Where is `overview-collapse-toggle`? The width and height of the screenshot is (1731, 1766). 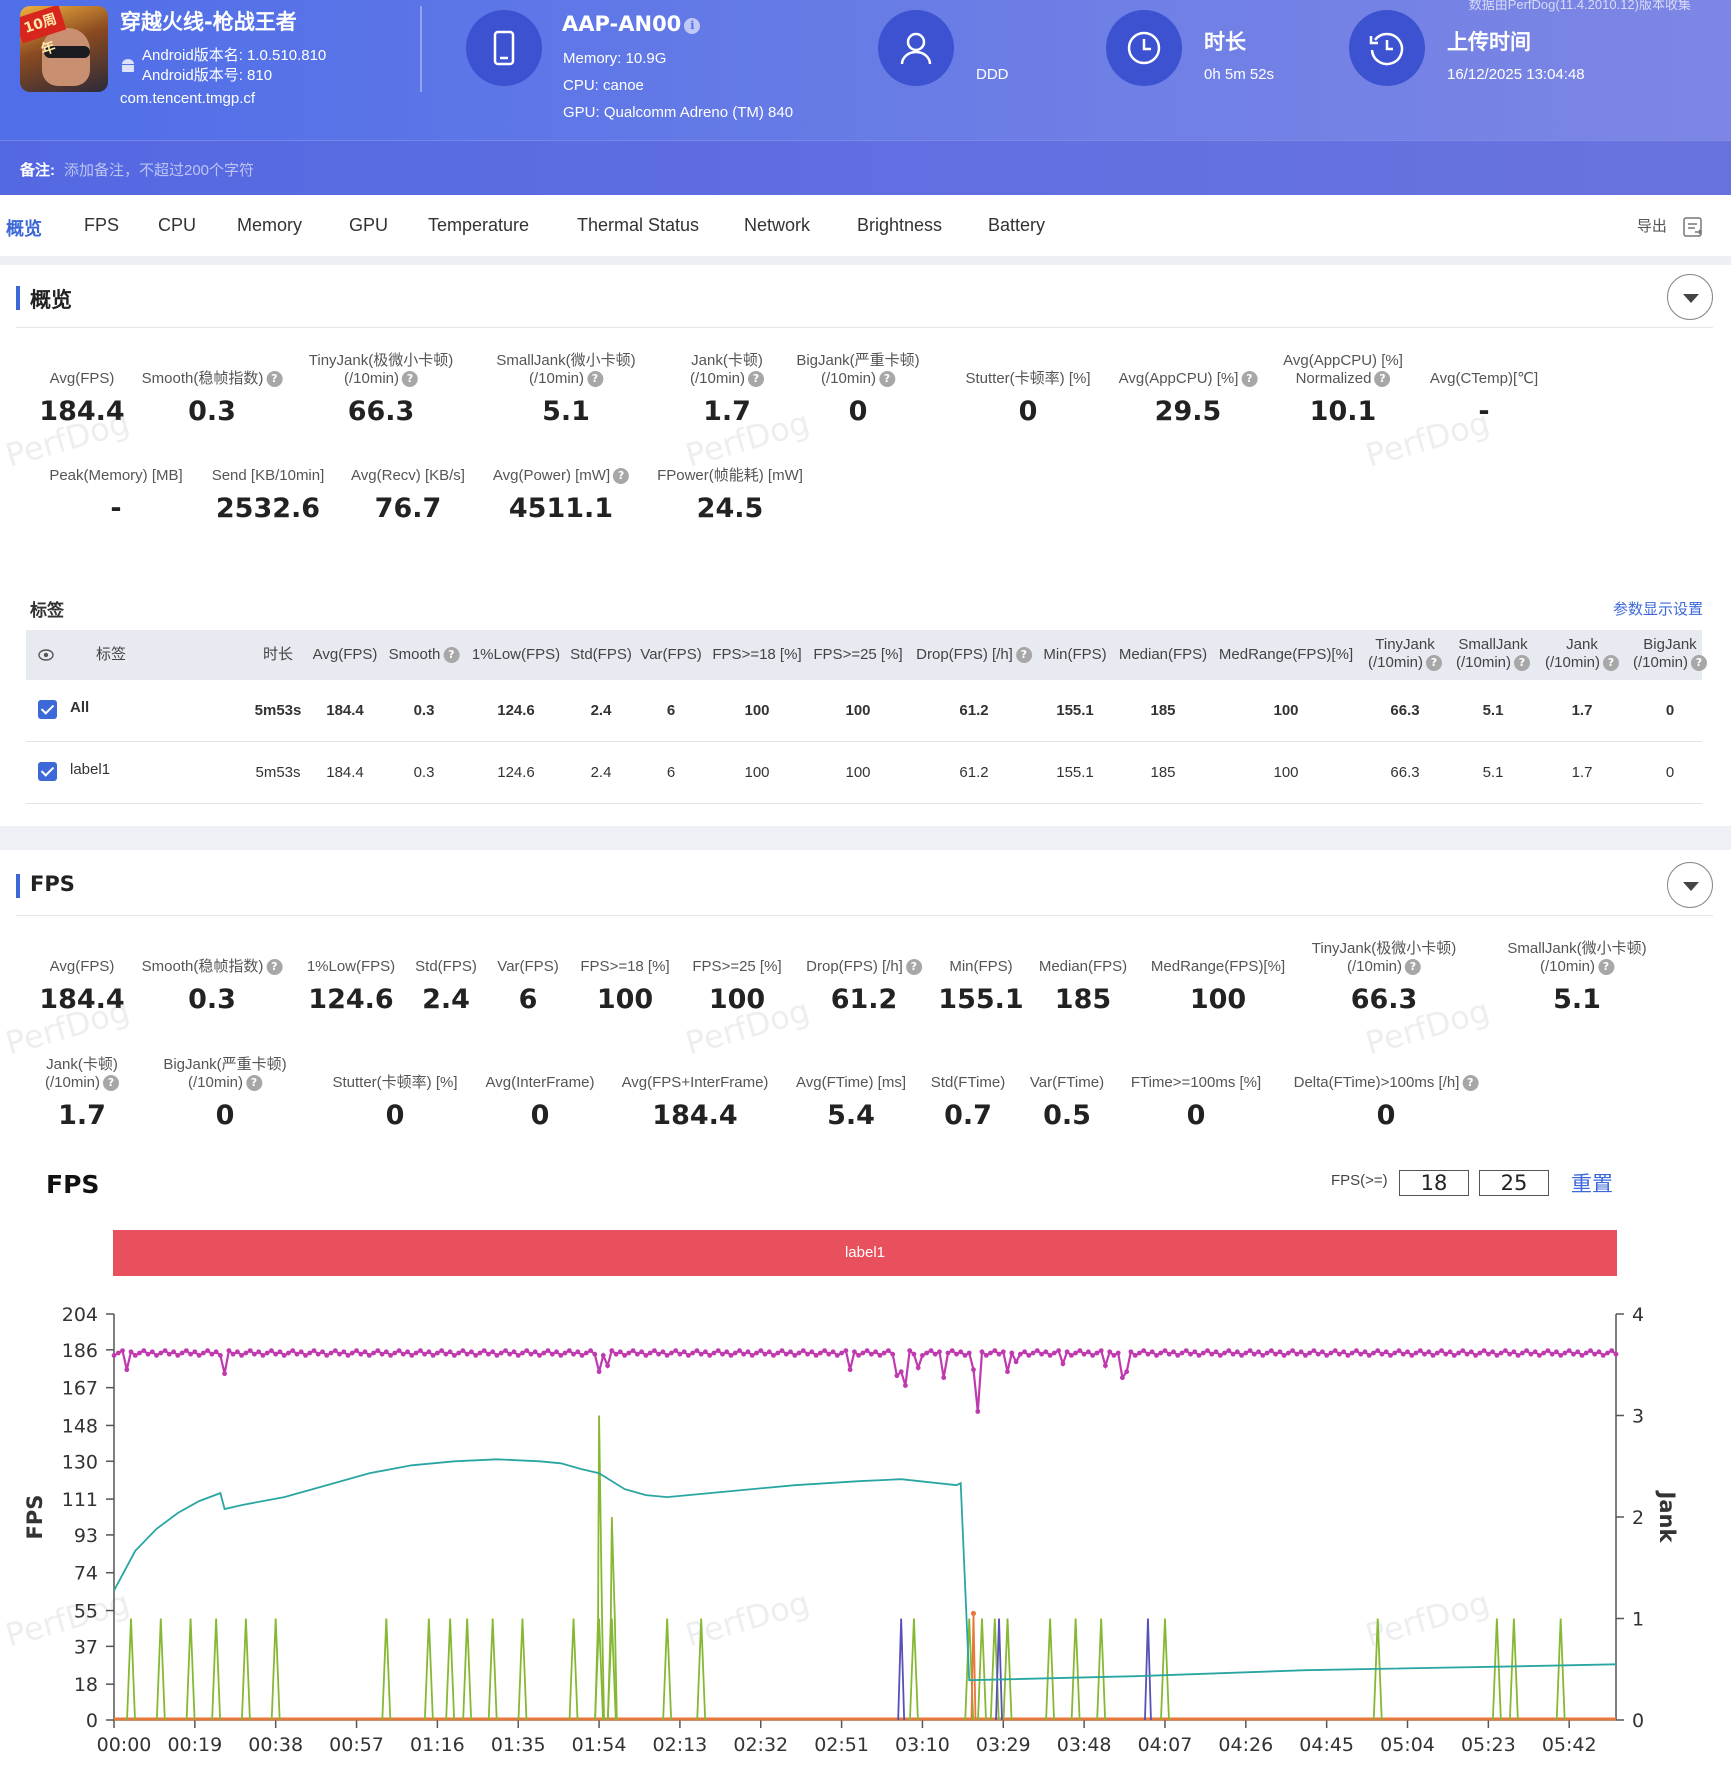 overview-collapse-toggle is located at coordinates (1690, 297).